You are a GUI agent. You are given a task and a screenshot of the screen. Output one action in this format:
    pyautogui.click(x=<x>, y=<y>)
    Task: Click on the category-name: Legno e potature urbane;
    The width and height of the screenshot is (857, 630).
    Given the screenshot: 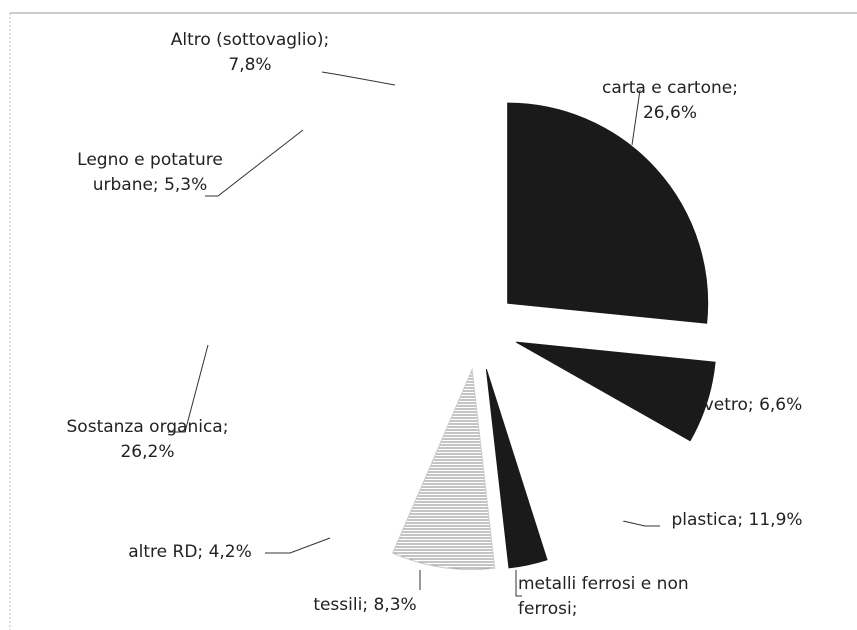 What is the action you would take?
    pyautogui.click(x=150, y=172)
    